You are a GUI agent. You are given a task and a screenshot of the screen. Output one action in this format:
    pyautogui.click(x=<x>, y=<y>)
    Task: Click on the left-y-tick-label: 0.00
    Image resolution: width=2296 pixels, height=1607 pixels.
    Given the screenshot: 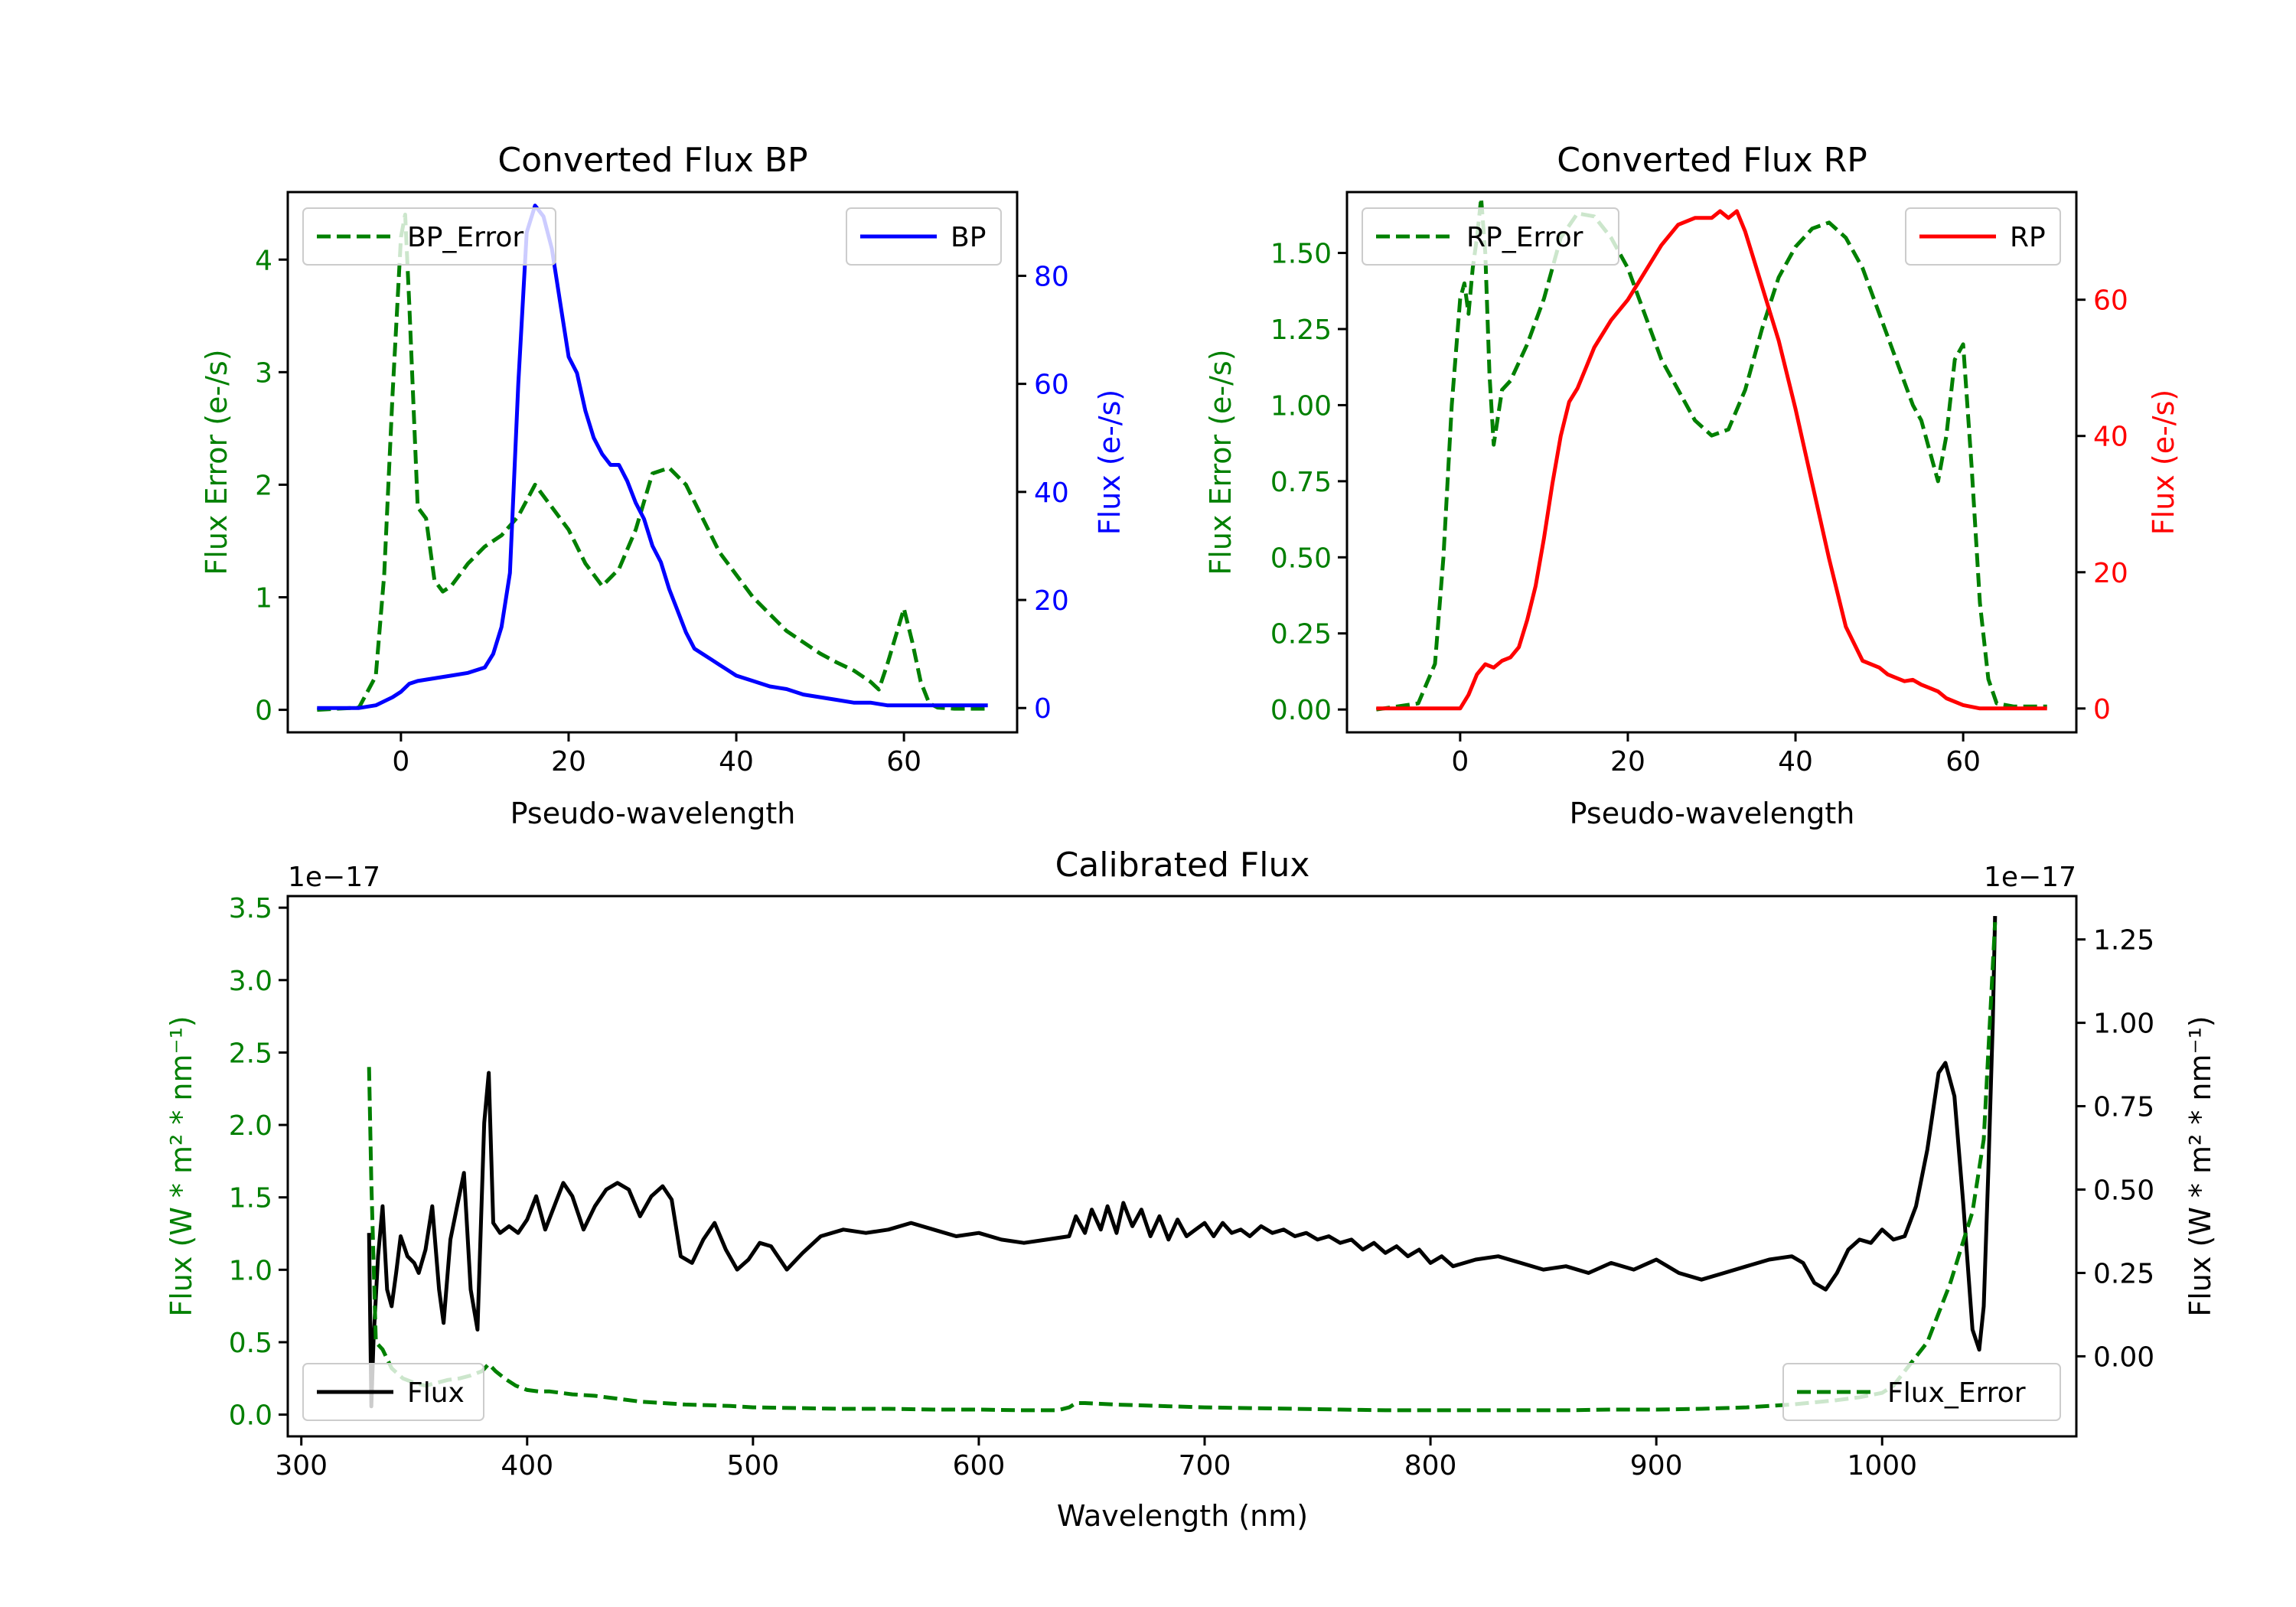 What is the action you would take?
    pyautogui.click(x=1301, y=710)
    